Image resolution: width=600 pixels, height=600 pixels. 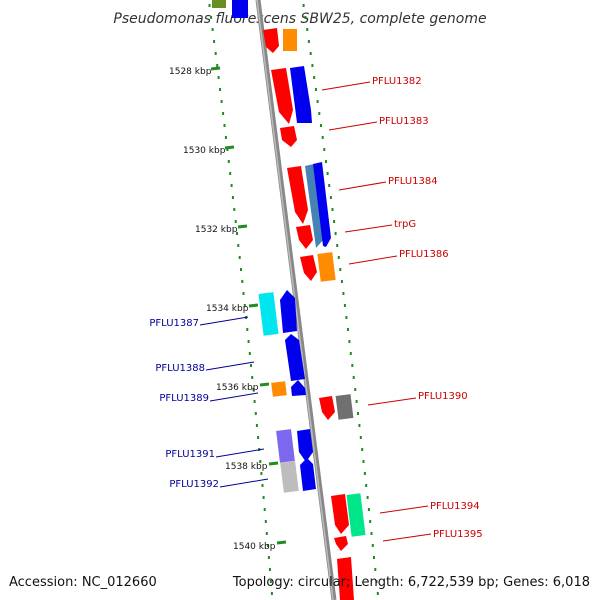 What do you see at coordinates (240, 453) in the screenshot?
I see `leader-pflu1391` at bounding box center [240, 453].